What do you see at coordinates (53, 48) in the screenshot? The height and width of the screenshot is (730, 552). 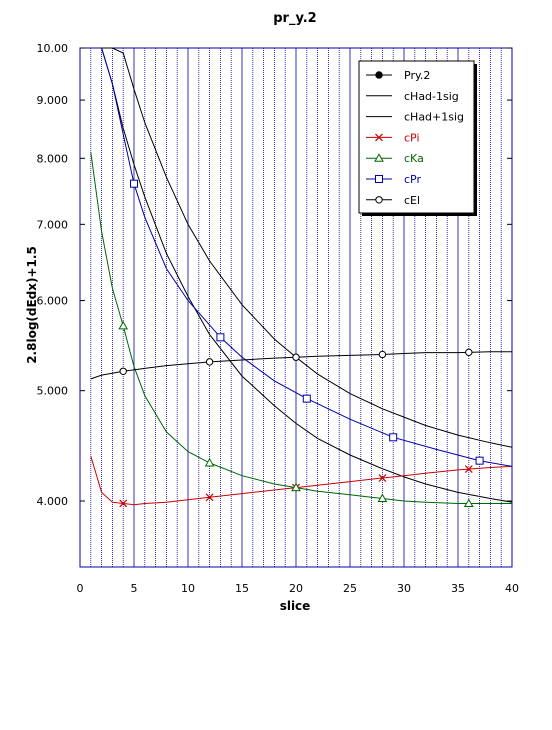 I see `y-tick-label: 10.00` at bounding box center [53, 48].